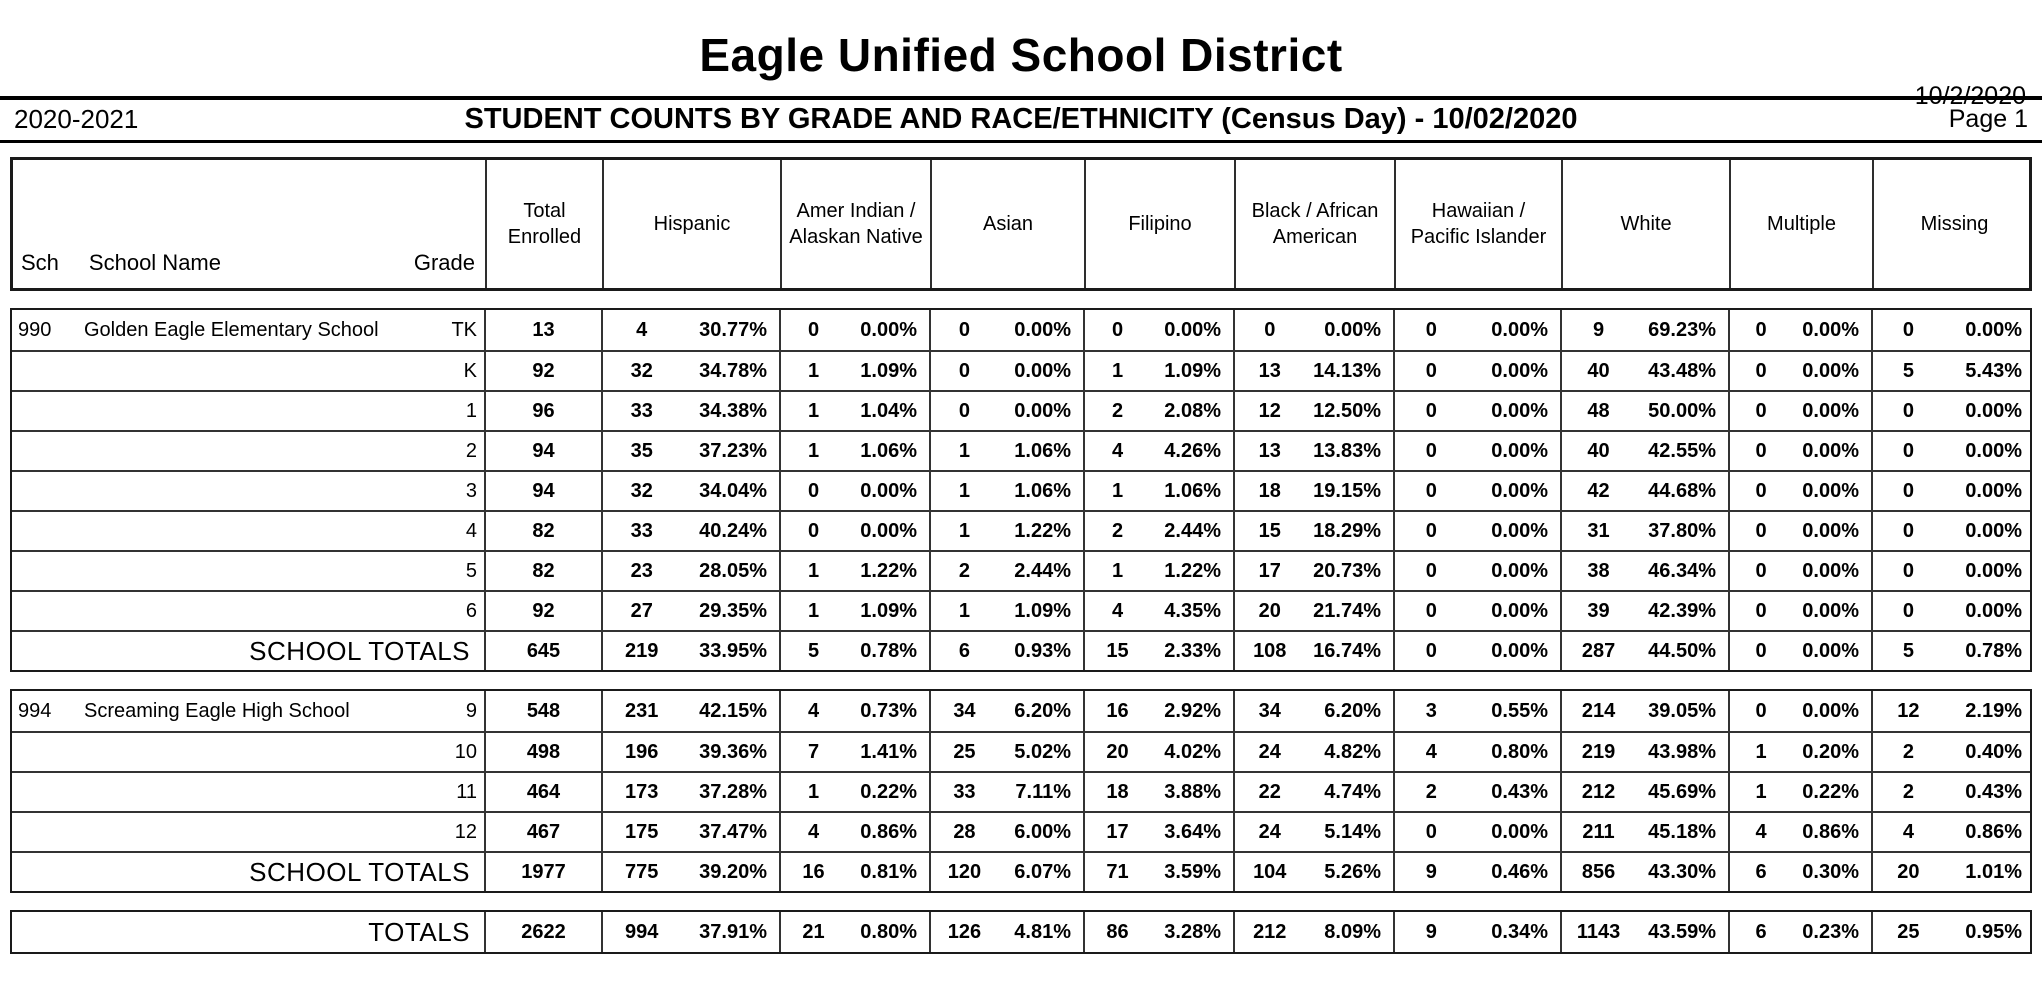  Describe the element at coordinates (1682, 570) in the screenshot. I see `percent-value: 46.34%` at that location.